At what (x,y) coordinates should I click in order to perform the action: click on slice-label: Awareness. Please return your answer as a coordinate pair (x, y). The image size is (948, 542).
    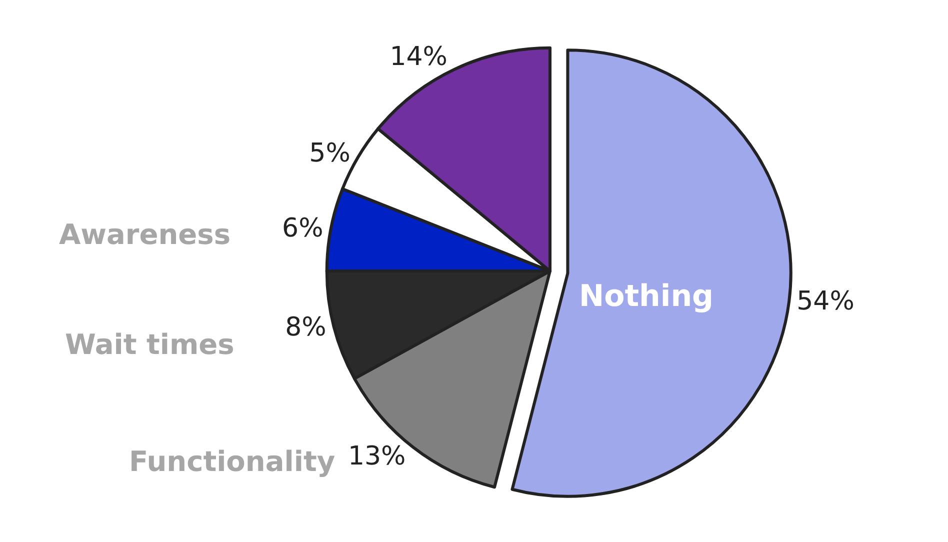
    Looking at the image, I should click on (144, 234).